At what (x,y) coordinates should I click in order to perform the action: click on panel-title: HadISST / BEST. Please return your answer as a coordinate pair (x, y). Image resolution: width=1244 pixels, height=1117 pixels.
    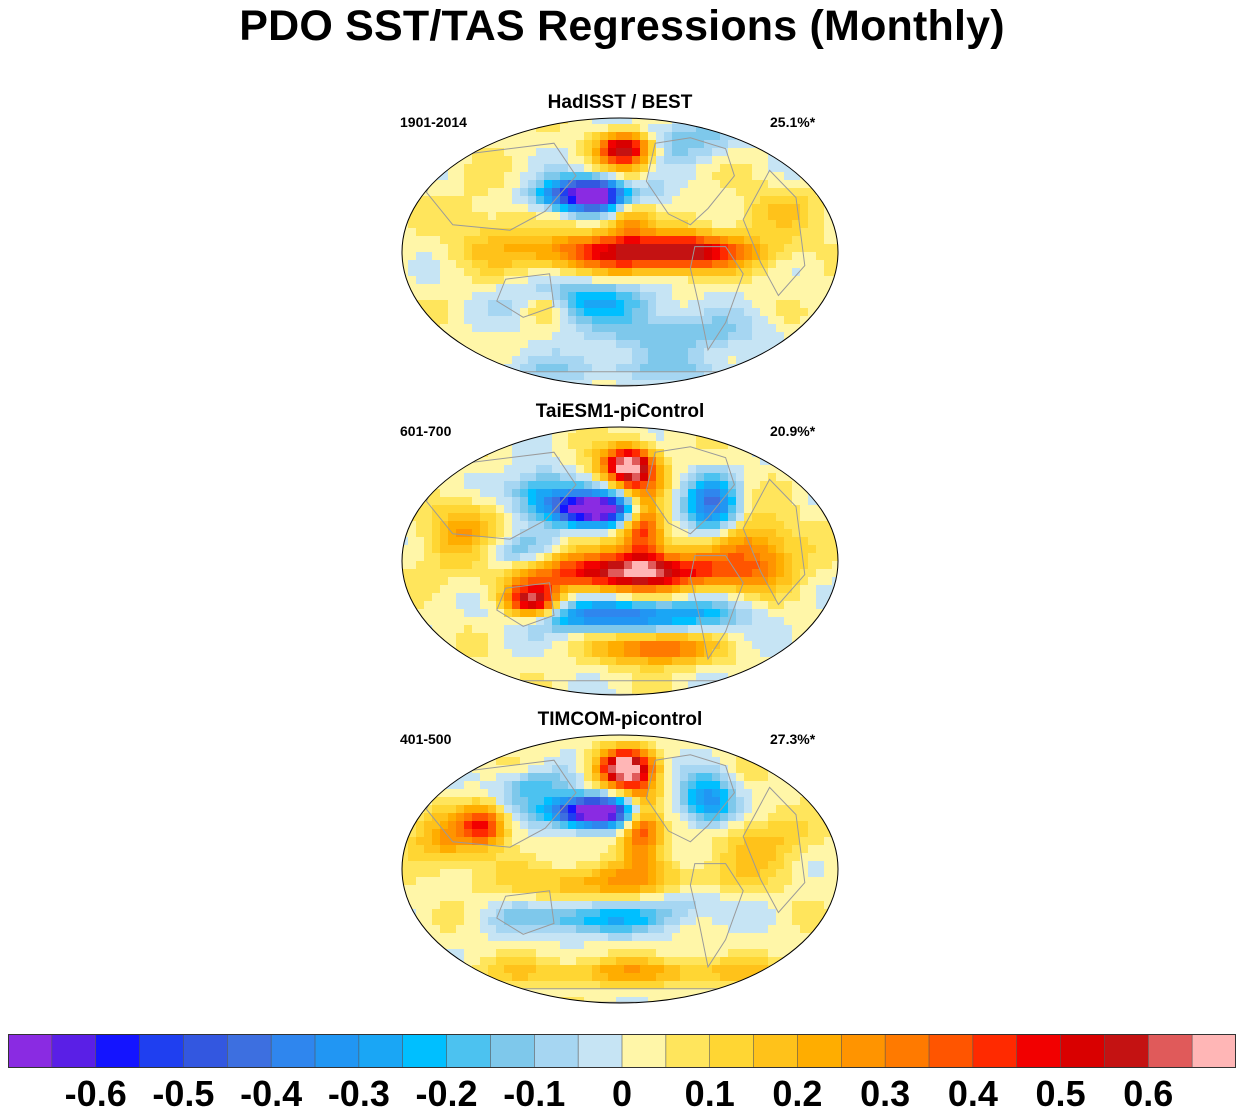
    Looking at the image, I should click on (620, 102).